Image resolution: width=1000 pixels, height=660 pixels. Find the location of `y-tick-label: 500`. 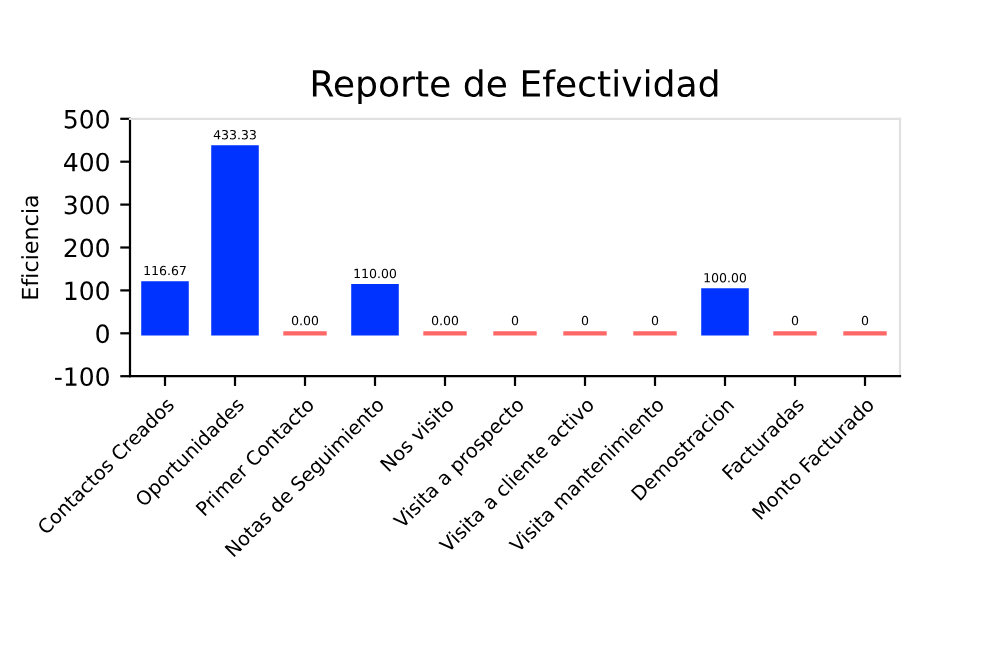

y-tick-label: 500 is located at coordinates (86, 119).